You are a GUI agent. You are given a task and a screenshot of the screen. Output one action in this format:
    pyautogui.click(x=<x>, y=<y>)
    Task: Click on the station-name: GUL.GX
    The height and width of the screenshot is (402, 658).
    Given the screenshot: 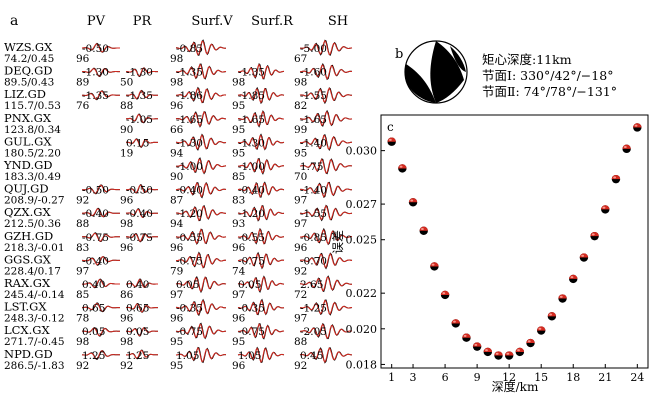 What is the action you would take?
    pyautogui.click(x=28, y=141)
    